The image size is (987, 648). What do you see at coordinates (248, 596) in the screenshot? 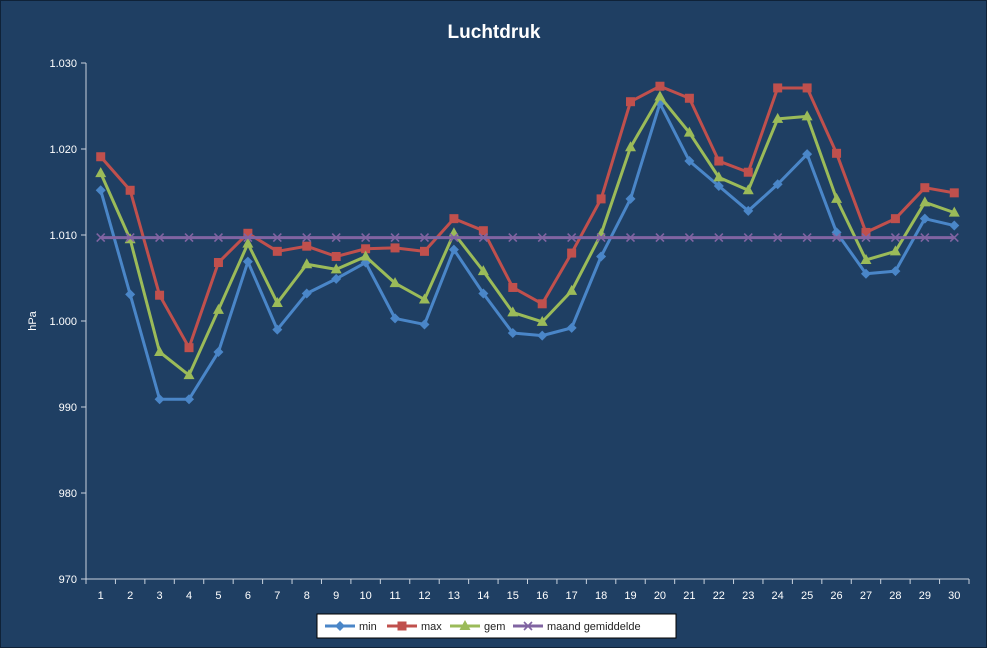
I see `x-tick-label: 6` at bounding box center [248, 596].